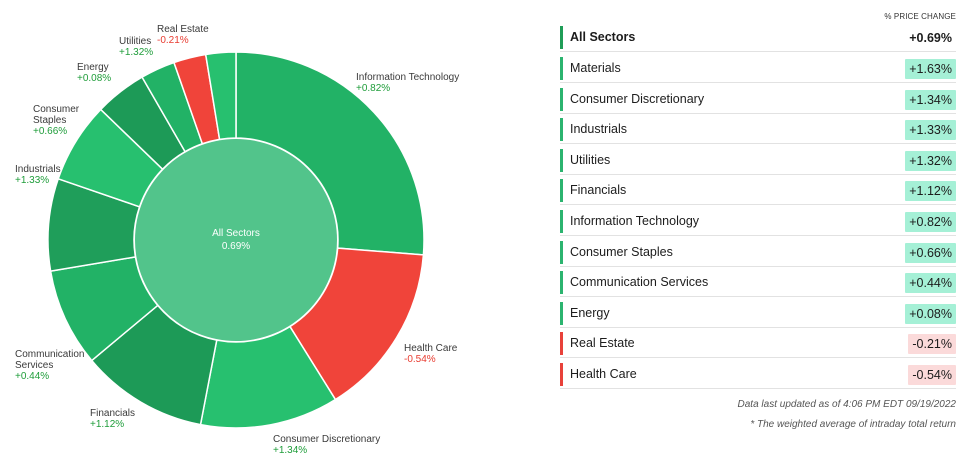 The height and width of the screenshot is (467, 966). What do you see at coordinates (758, 222) in the screenshot?
I see `table-row: Information Technology +0.82%` at bounding box center [758, 222].